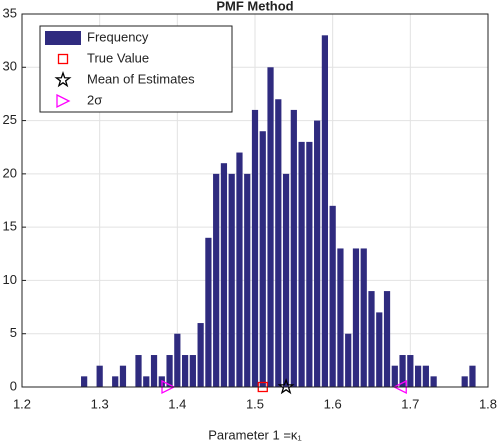 This screenshot has width=500, height=446. I want to click on legend-label: 2σ, so click(94, 99).